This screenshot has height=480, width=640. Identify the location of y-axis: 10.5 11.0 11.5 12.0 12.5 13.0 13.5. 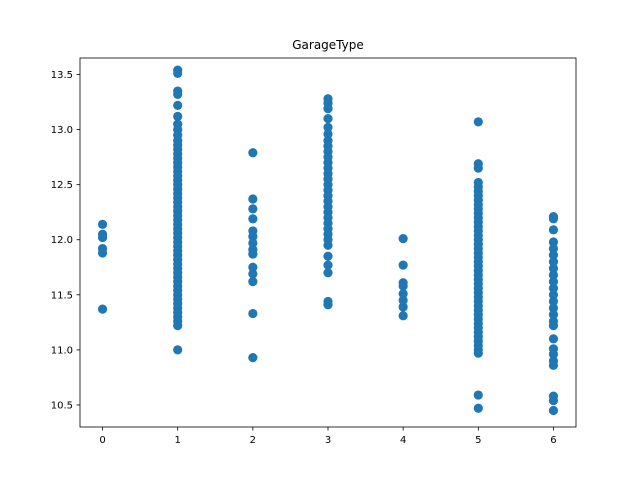
(65, 240).